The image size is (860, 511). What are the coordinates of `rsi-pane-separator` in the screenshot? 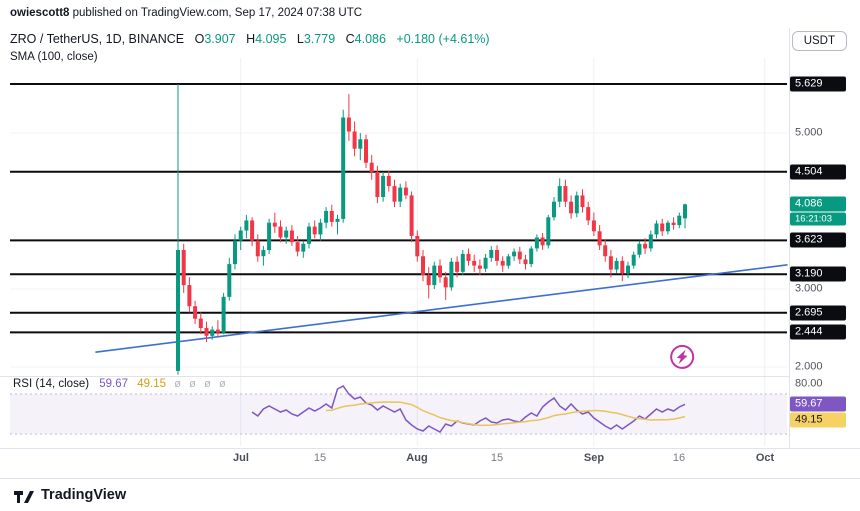 It's located at (394, 376).